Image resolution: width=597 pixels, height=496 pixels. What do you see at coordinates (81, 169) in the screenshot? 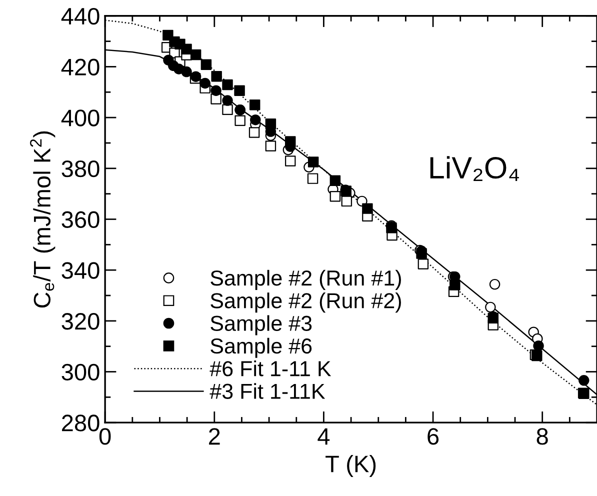
I see `y-tick-label: 380` at bounding box center [81, 169].